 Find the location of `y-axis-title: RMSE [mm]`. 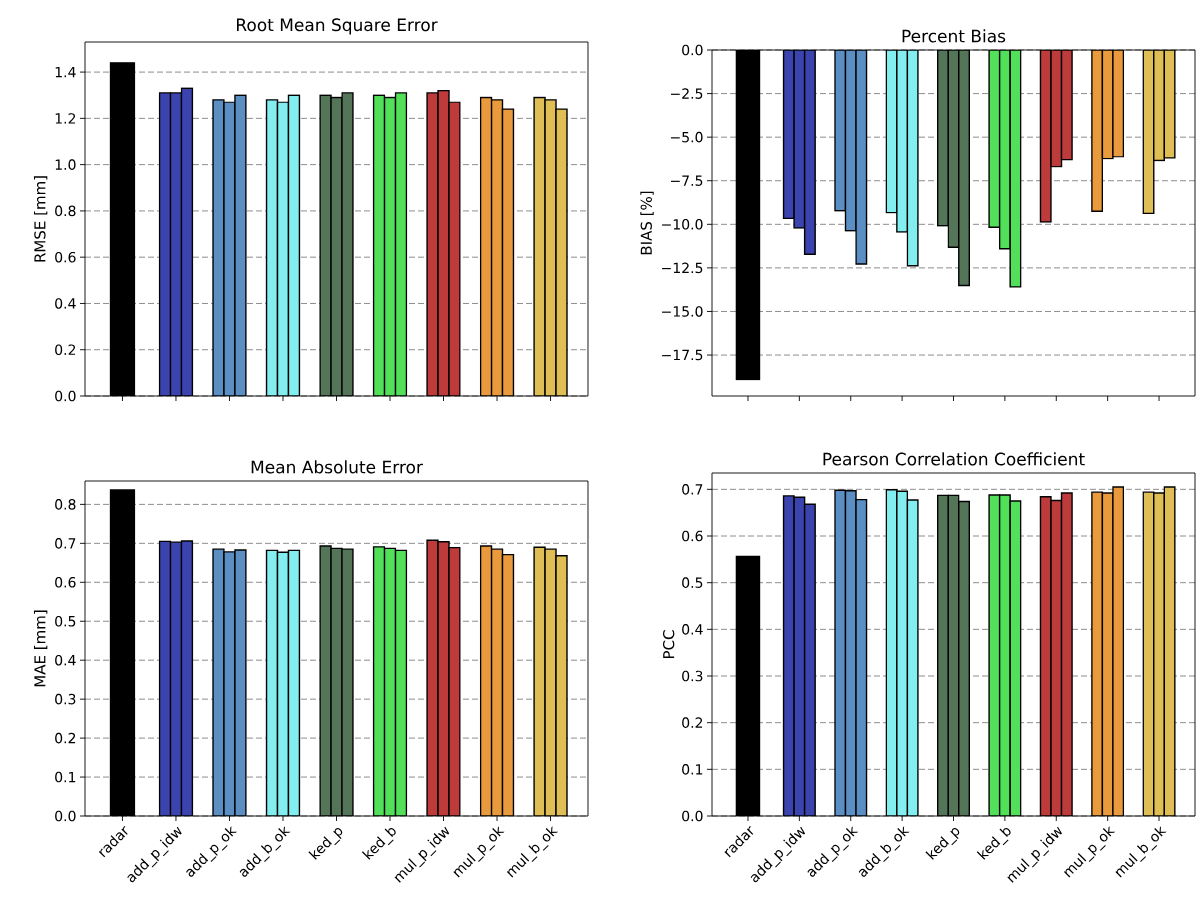

y-axis-title: RMSE [mm] is located at coordinates (40, 219).